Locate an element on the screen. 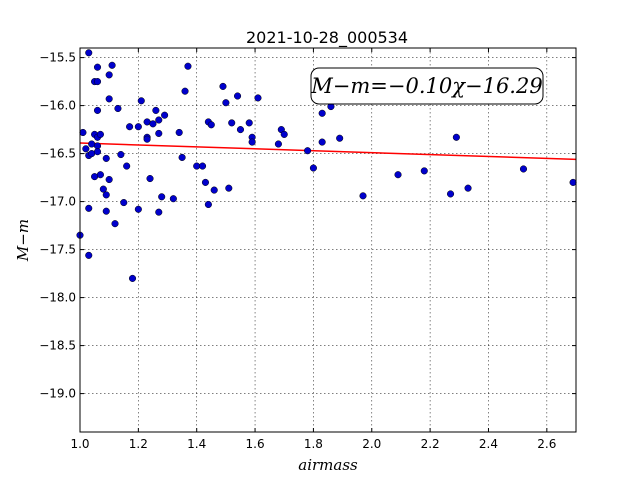 The image size is (640, 480). annotation-box is located at coordinates (427, 86).